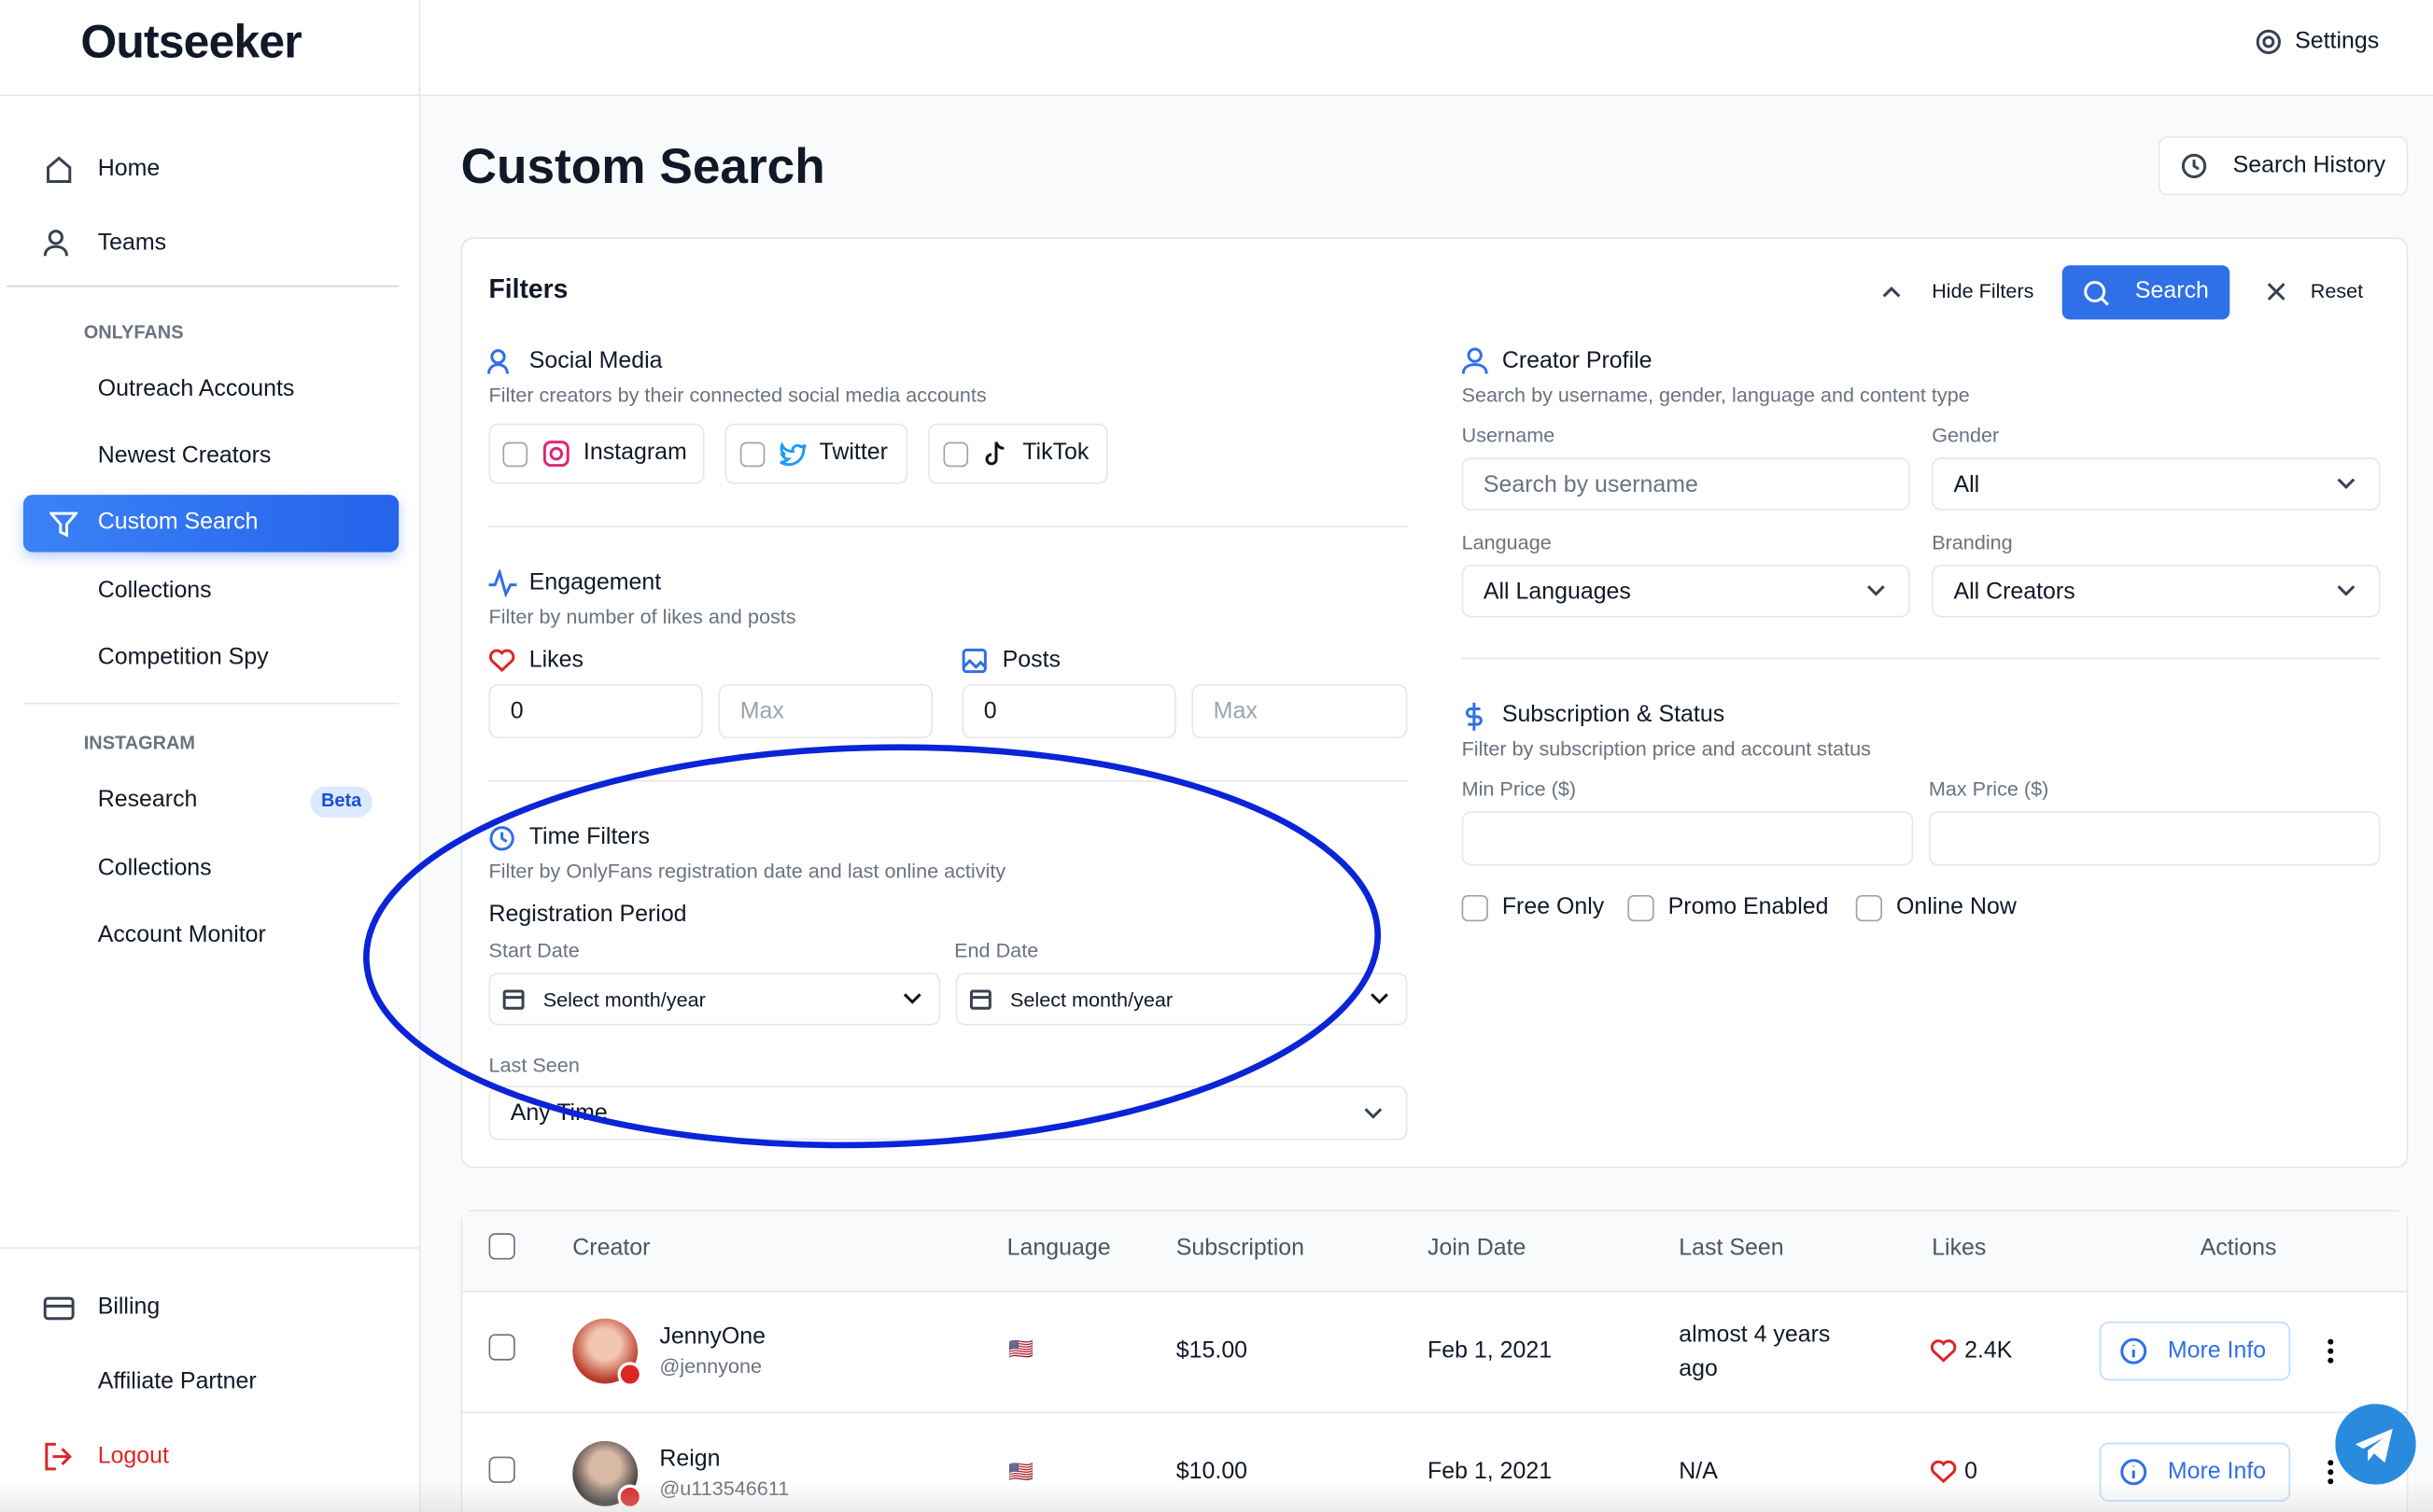 The image size is (2433, 1512). I want to click on input-value: 0, so click(990, 711).